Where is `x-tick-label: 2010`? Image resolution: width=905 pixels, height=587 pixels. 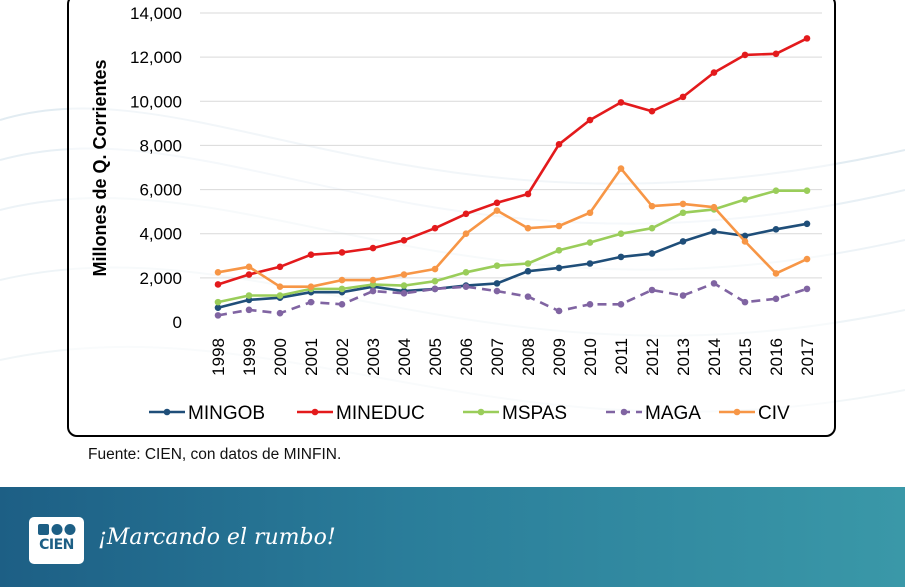 x-tick-label: 2010 is located at coordinates (590, 357).